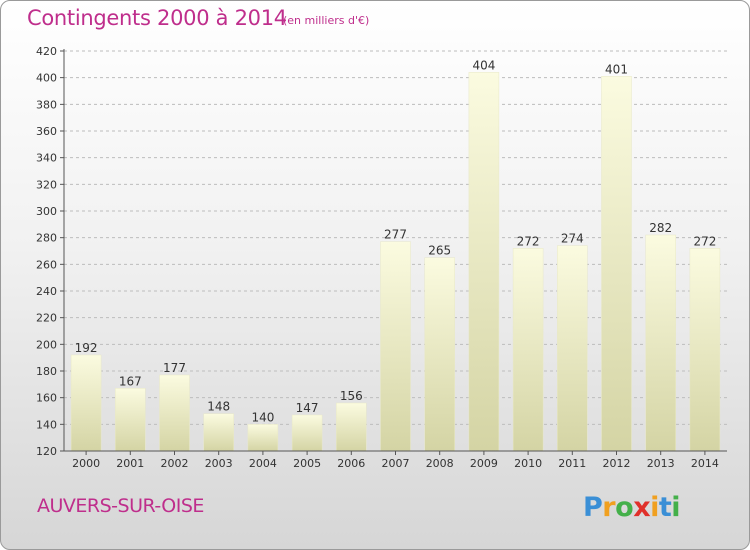 This screenshot has height=550, width=750. I want to click on x-tick-label-2005: 2005, so click(307, 463).